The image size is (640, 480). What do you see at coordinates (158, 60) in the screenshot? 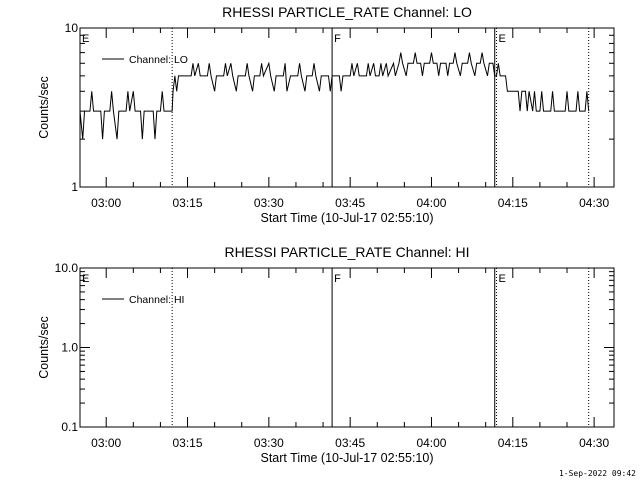
I see `legend-entry: Channel: LO` at bounding box center [158, 60].